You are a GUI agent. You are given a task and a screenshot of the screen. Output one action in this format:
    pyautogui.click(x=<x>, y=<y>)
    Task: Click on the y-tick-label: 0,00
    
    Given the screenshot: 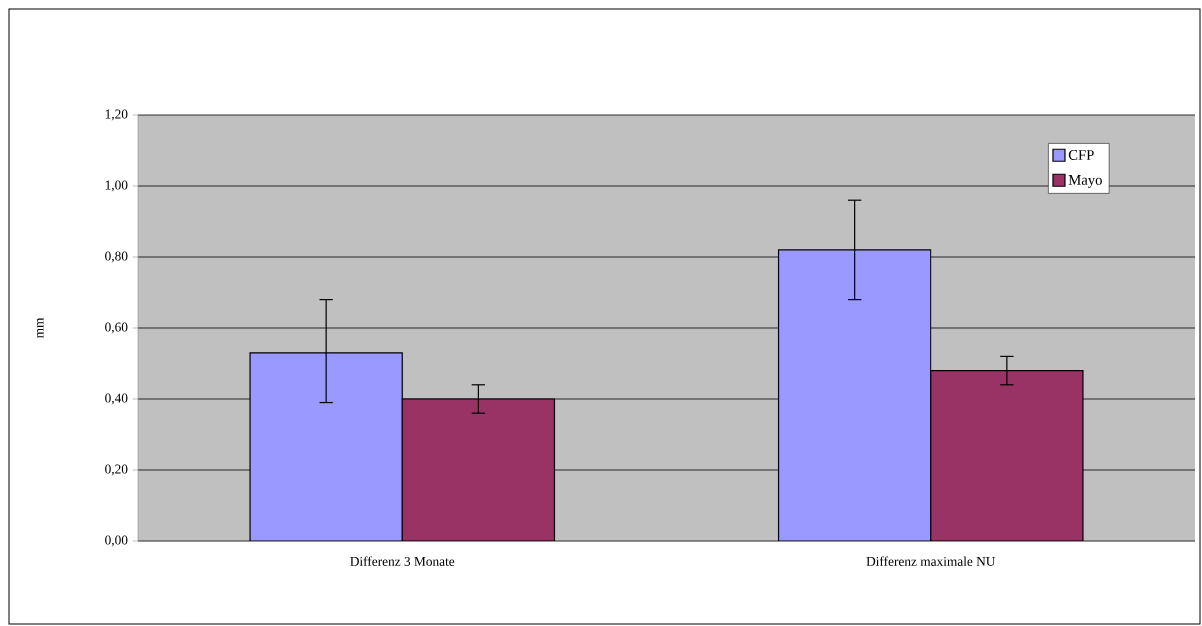 What is the action you would take?
    pyautogui.click(x=116, y=541)
    